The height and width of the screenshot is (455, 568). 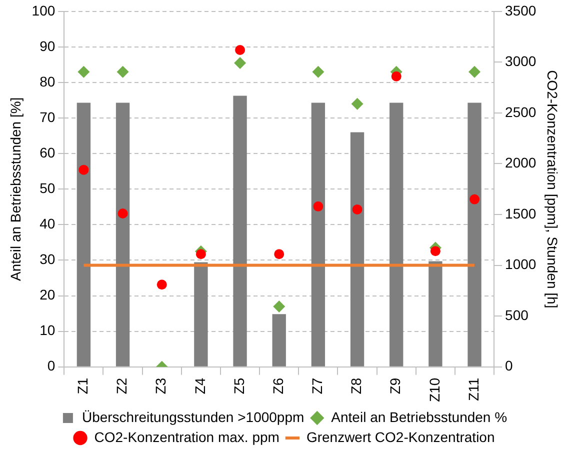 I want to click on y-tick-label: 20, so click(x=48, y=294).